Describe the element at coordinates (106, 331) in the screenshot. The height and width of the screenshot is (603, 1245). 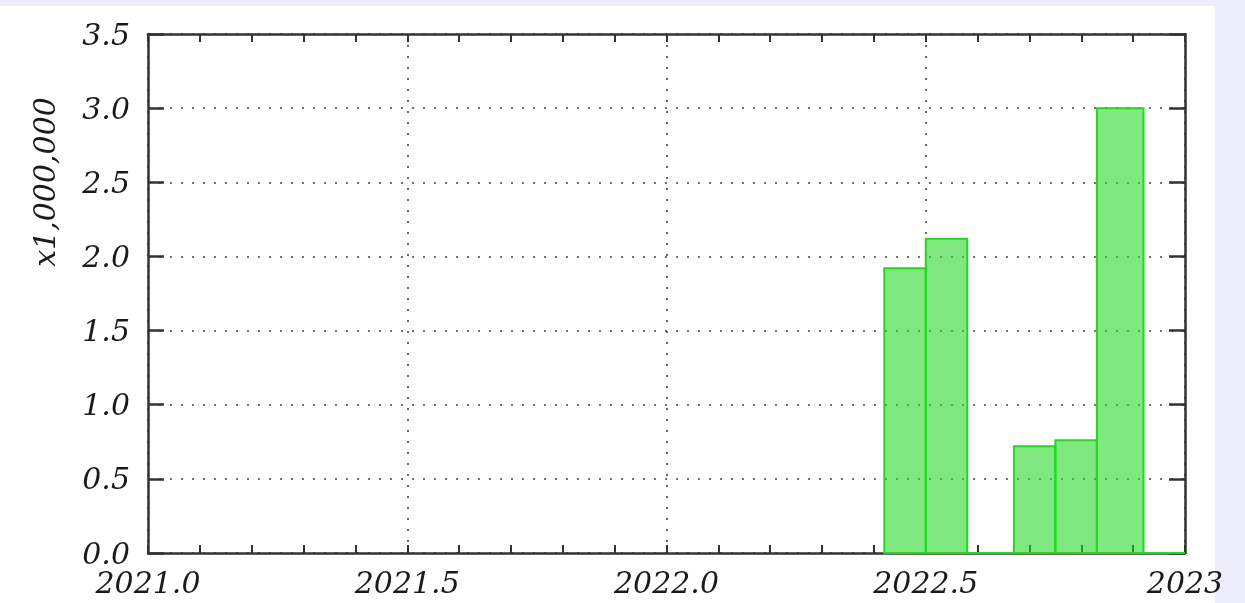
I see `y-tick-label: 1.5` at that location.